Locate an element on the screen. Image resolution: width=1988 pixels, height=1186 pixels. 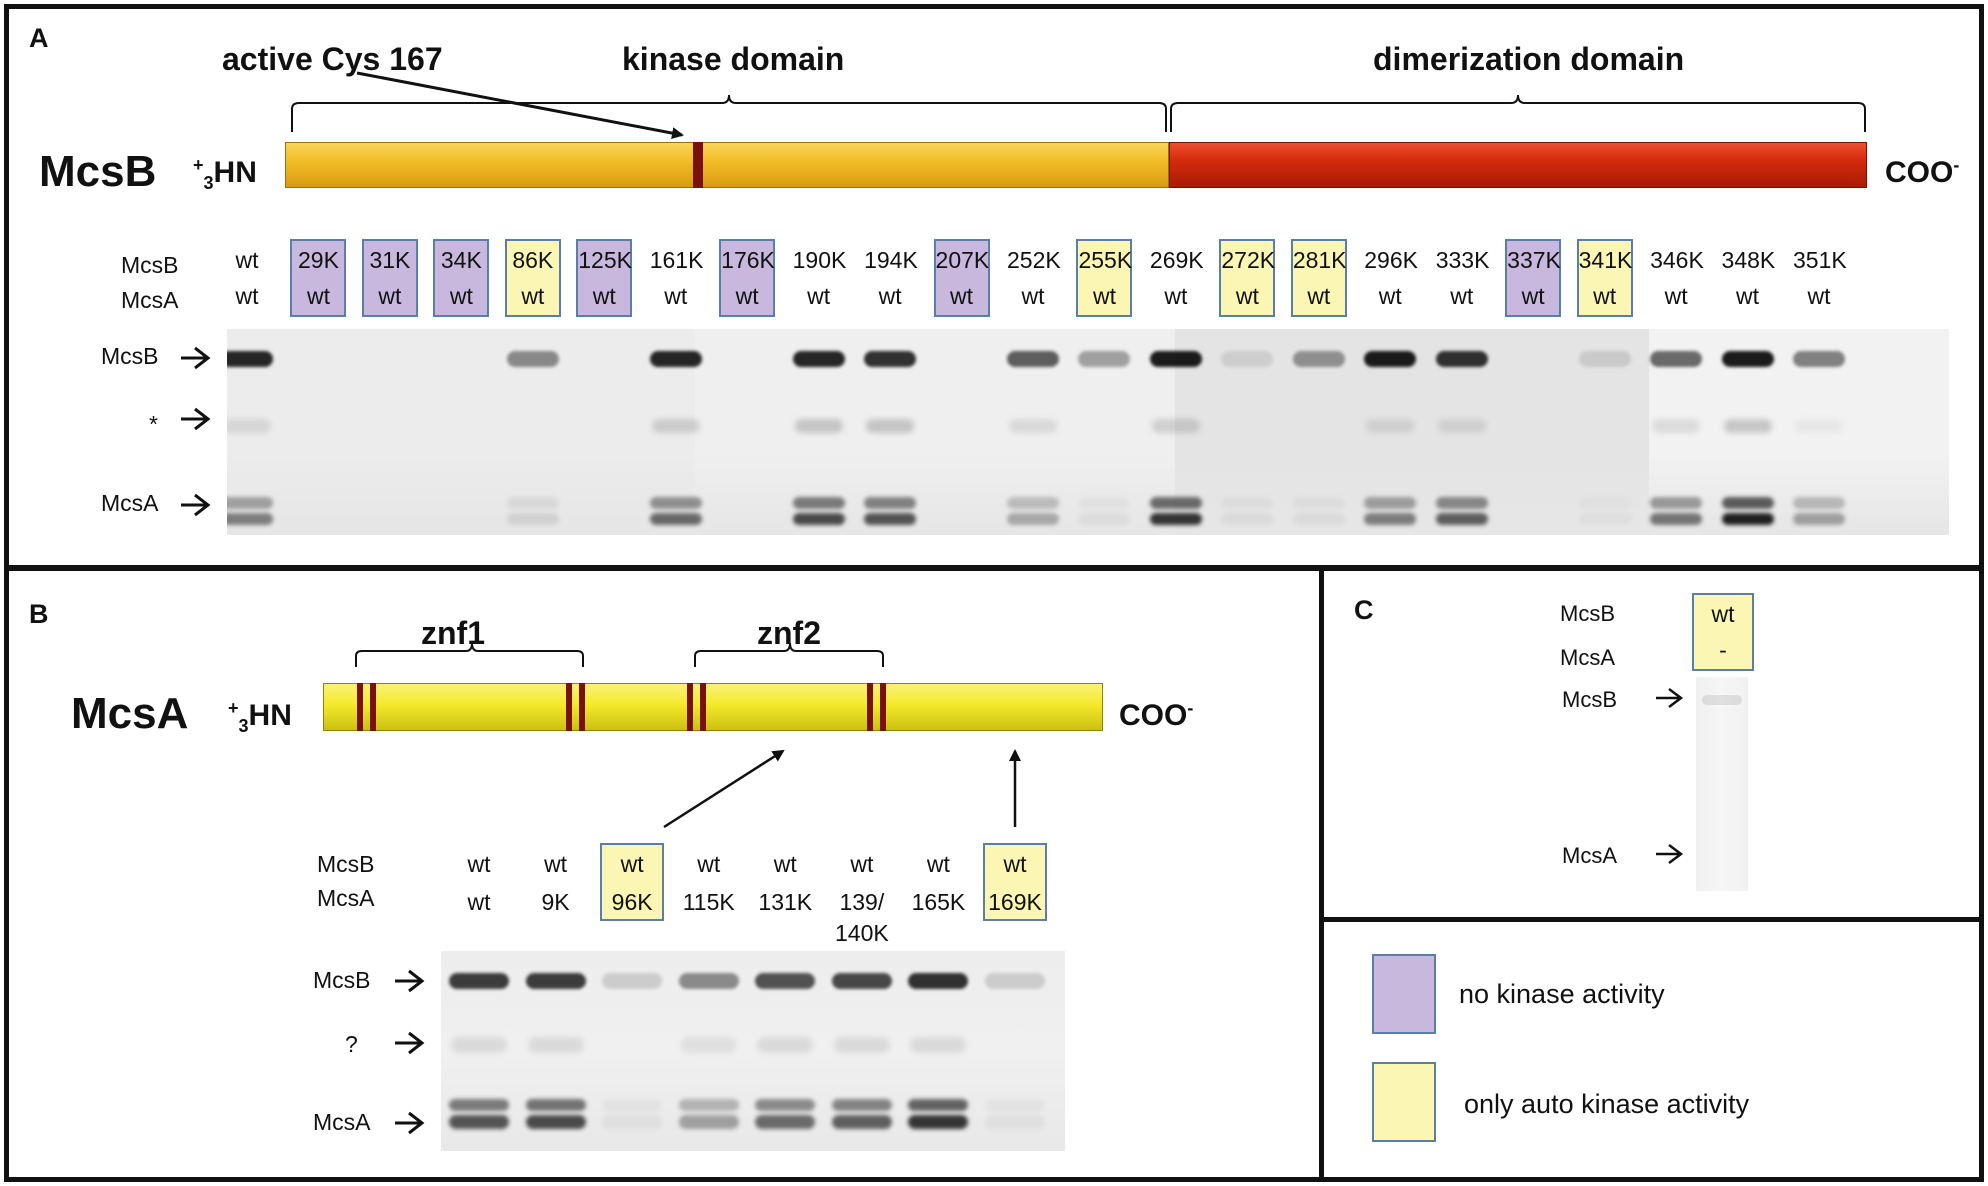
band-label-star: * is located at coordinates (153, 424).